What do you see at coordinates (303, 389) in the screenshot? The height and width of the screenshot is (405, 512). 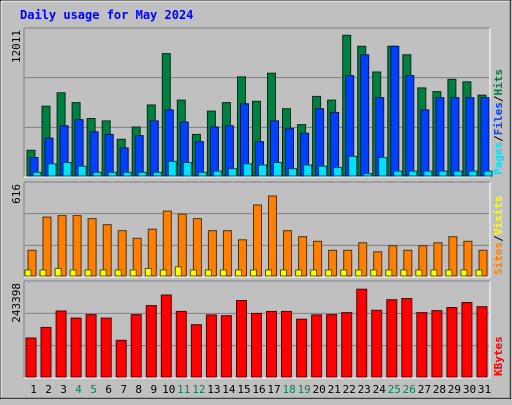 I see `x-tick-label-day-19: 19` at bounding box center [303, 389].